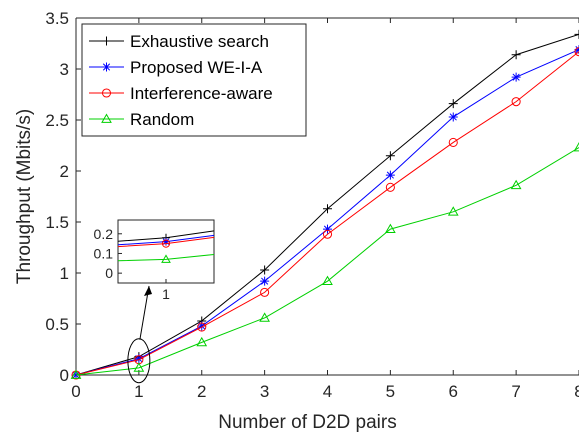  Describe the element at coordinates (57, 120) in the screenshot. I see `y-tick-label: 2.5` at that location.